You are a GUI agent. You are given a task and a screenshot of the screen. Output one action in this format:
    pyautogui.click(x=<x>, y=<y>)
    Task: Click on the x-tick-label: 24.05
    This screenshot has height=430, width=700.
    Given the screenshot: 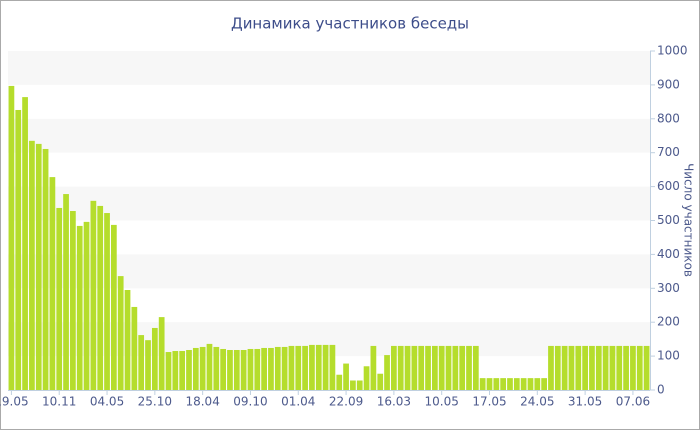 What is the action you would take?
    pyautogui.click(x=537, y=402)
    